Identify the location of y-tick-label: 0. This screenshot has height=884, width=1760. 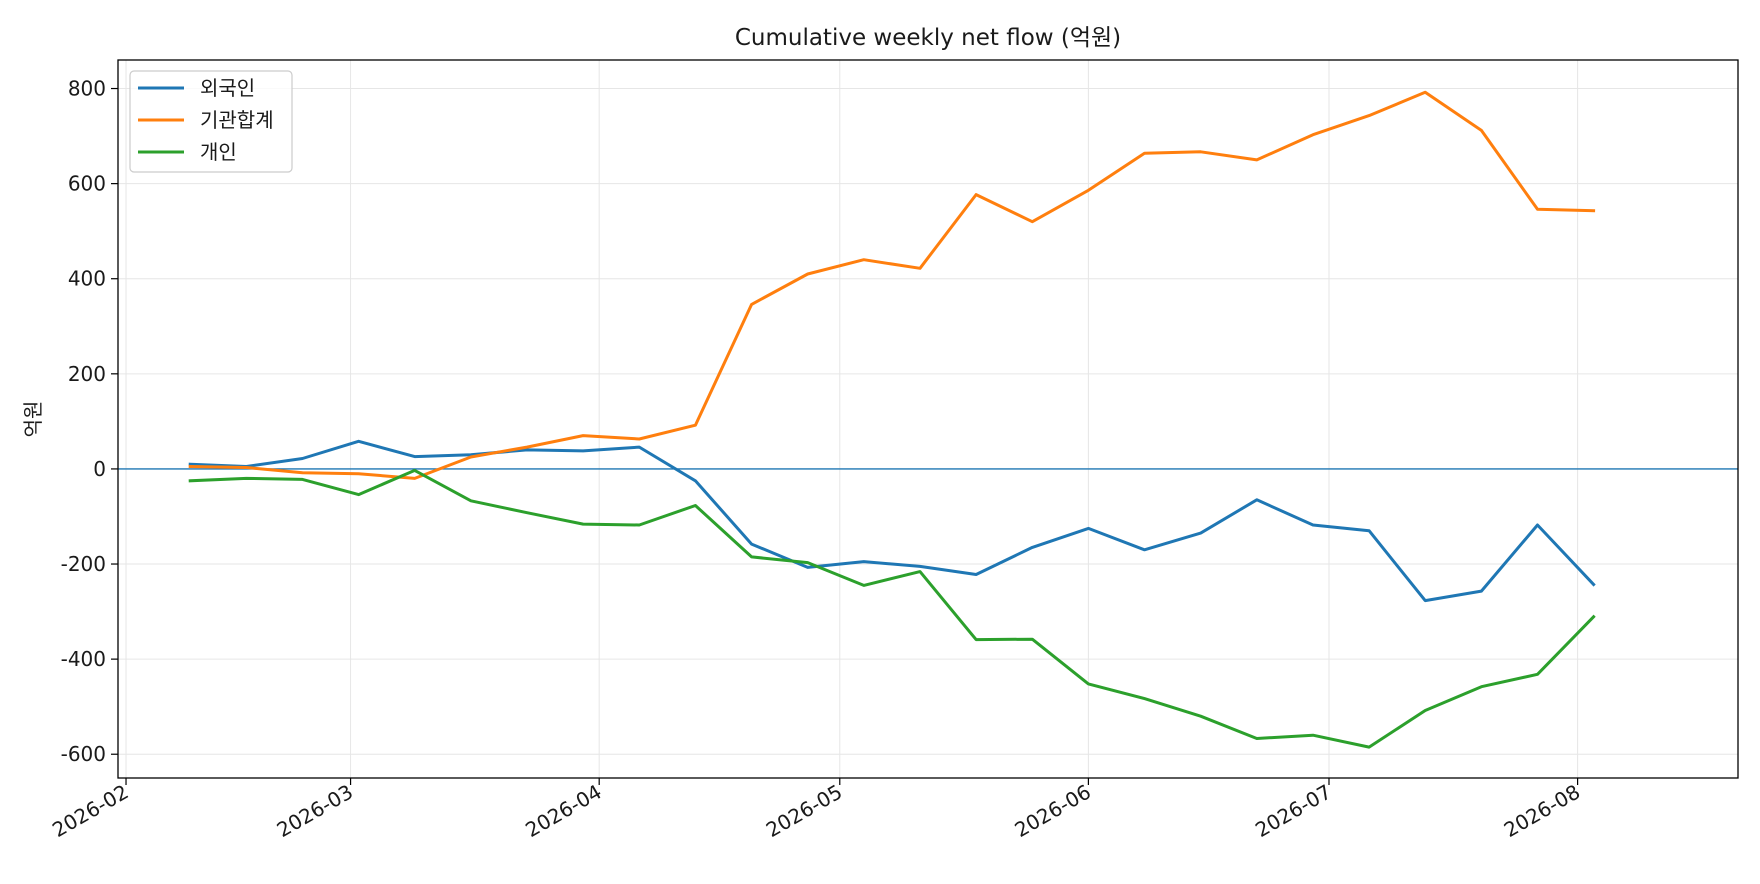
(99, 469).